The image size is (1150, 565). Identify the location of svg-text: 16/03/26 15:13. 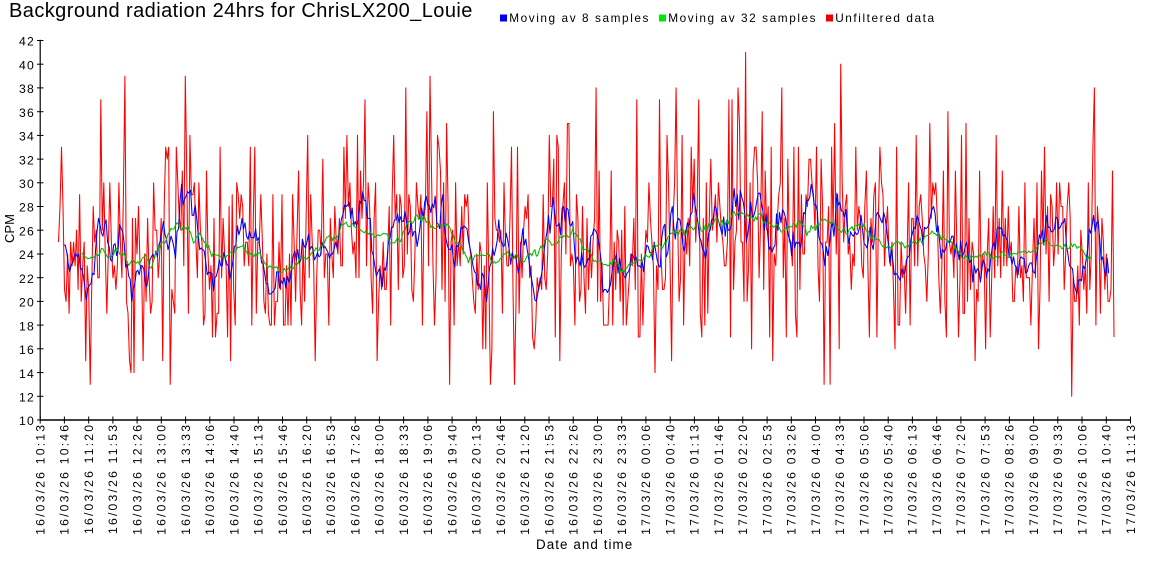
(259, 479).